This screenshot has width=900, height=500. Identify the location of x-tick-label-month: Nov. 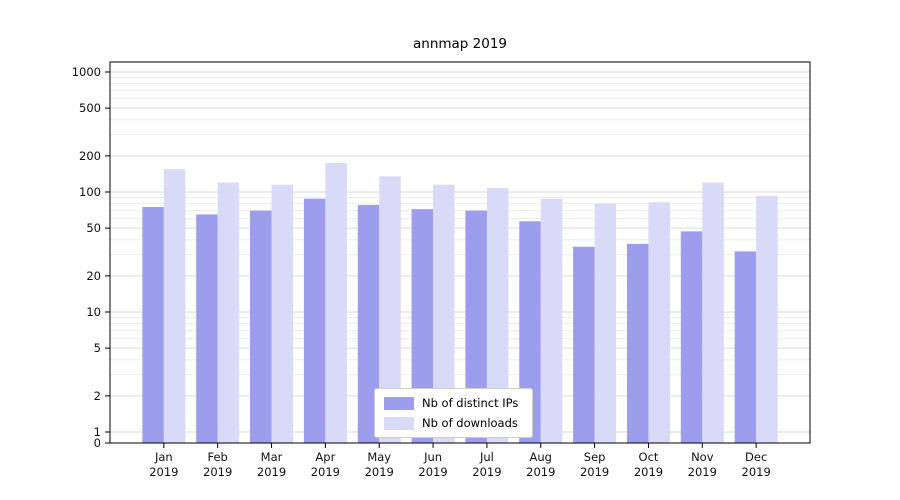
(702, 457).